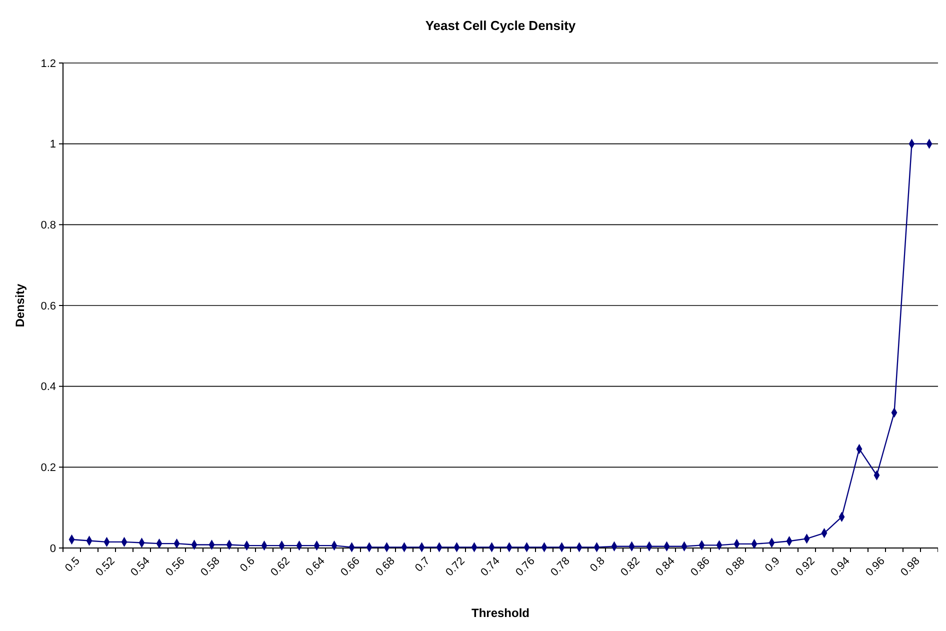 This screenshot has height=631, width=946. I want to click on x-tick-label: 0.92, so click(806, 567).